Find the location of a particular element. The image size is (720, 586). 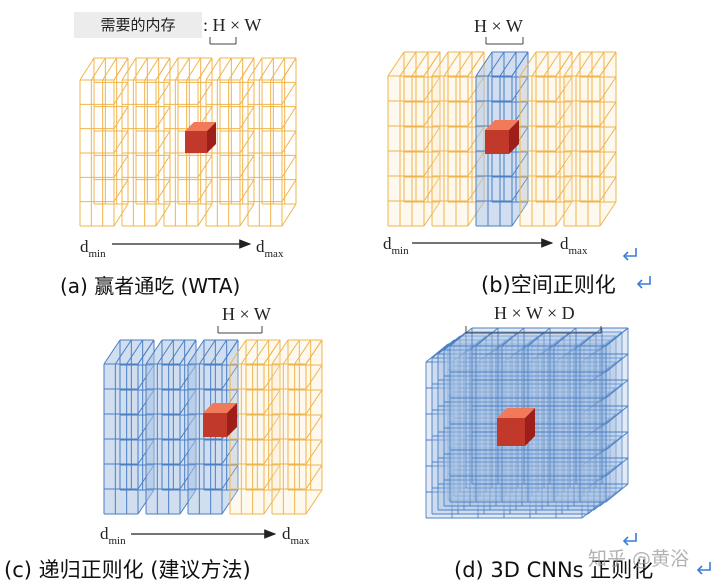

top-label-c: H × W is located at coordinates (246, 314).